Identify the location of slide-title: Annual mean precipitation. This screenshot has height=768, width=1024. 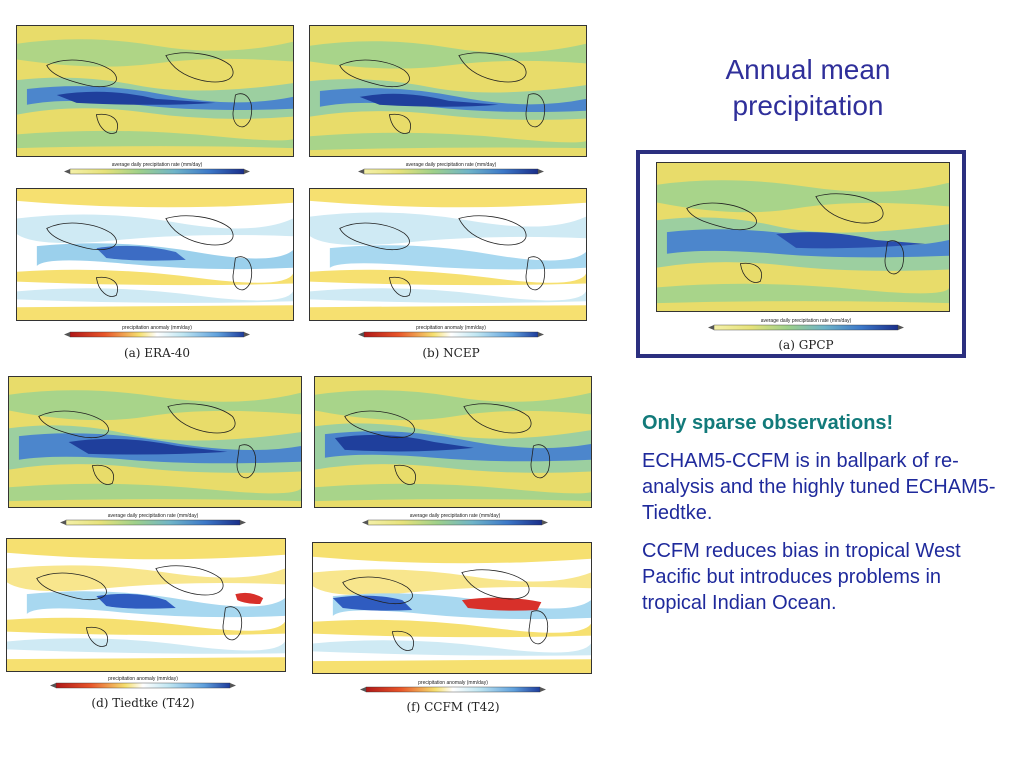
(808, 88).